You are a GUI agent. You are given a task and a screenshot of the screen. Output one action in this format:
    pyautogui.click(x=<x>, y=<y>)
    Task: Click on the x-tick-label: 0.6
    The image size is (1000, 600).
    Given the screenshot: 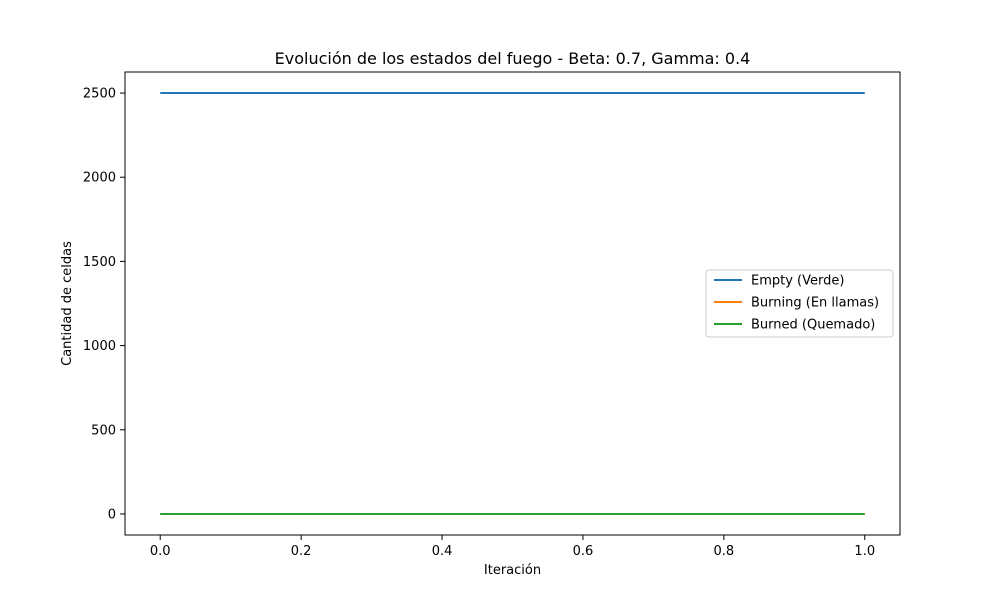 What is the action you would take?
    pyautogui.click(x=583, y=551)
    